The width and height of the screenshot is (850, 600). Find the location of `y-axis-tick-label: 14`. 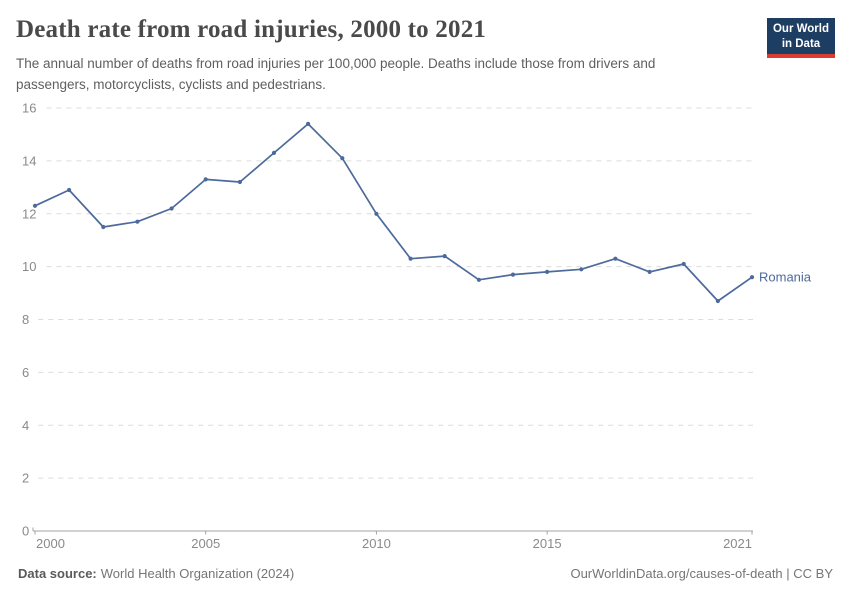

y-axis-tick-label: 14 is located at coordinates (29, 160).